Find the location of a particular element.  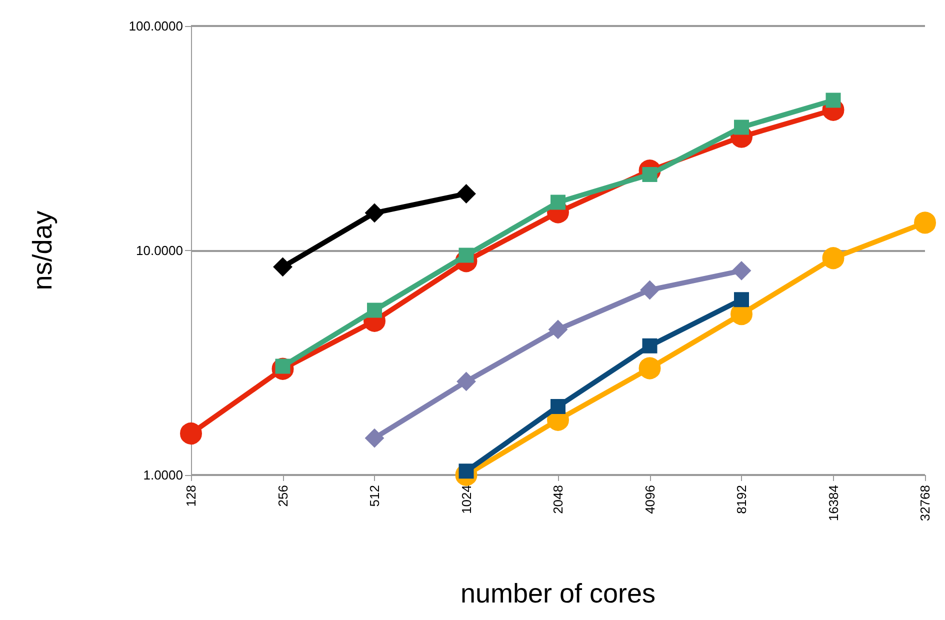

y-axis-title: ns/day is located at coordinates (43, 250).